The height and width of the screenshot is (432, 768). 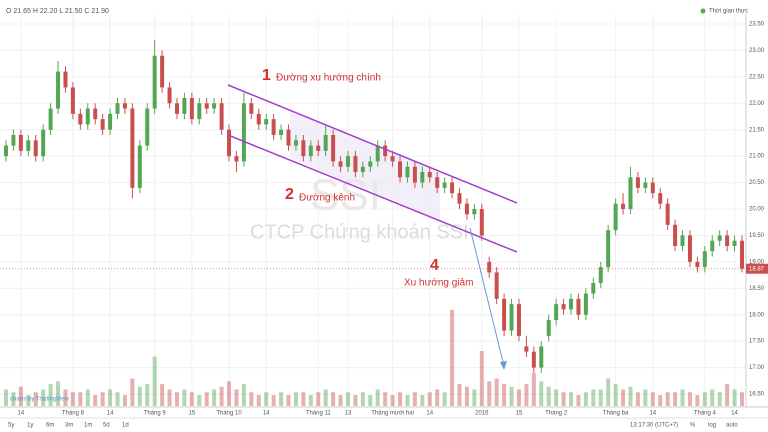 I want to click on toolbar: 5y 1y 6m 3m 1m 5d 1d% log auto, so click(x=373, y=426).